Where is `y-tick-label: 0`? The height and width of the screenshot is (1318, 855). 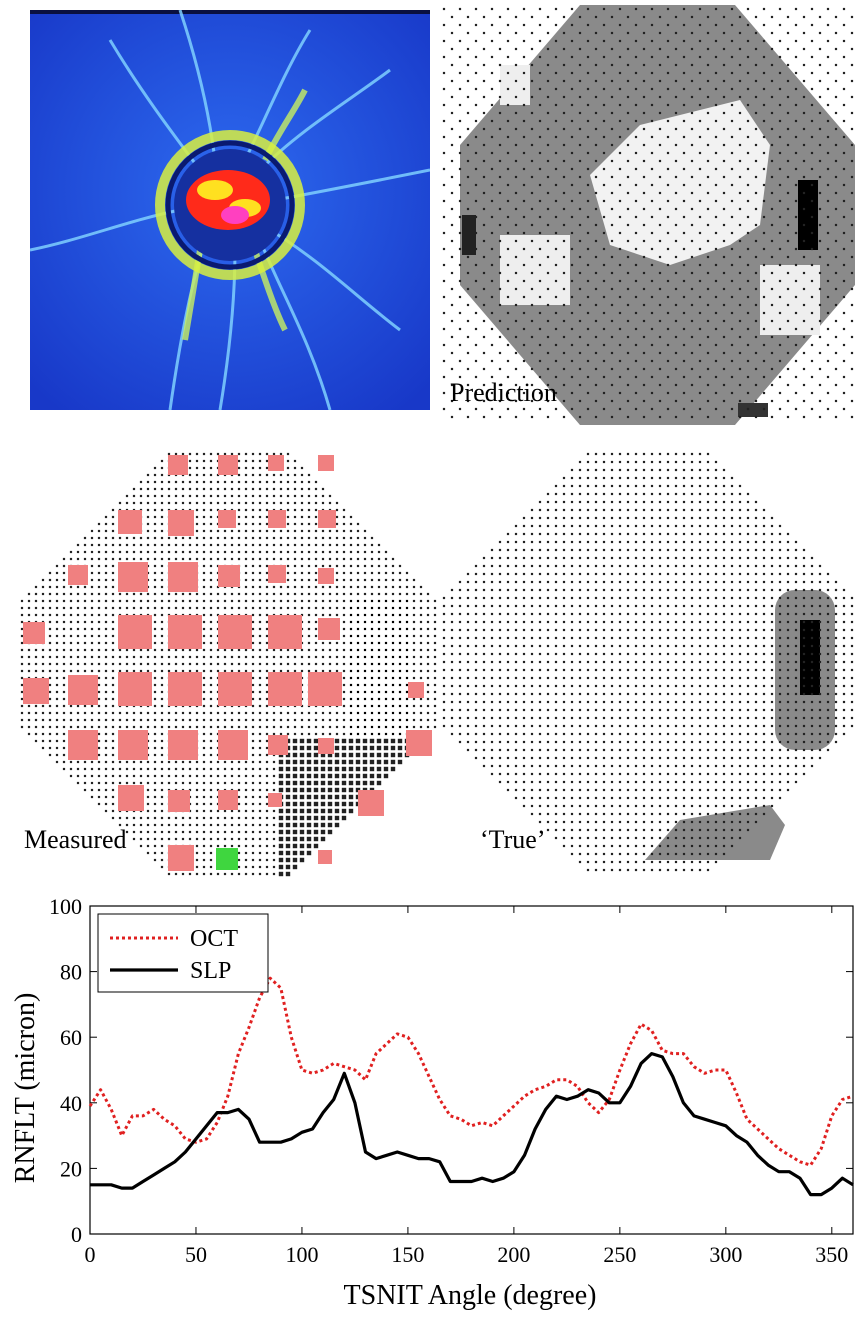
y-tick-label: 0 is located at coordinates (76, 1234).